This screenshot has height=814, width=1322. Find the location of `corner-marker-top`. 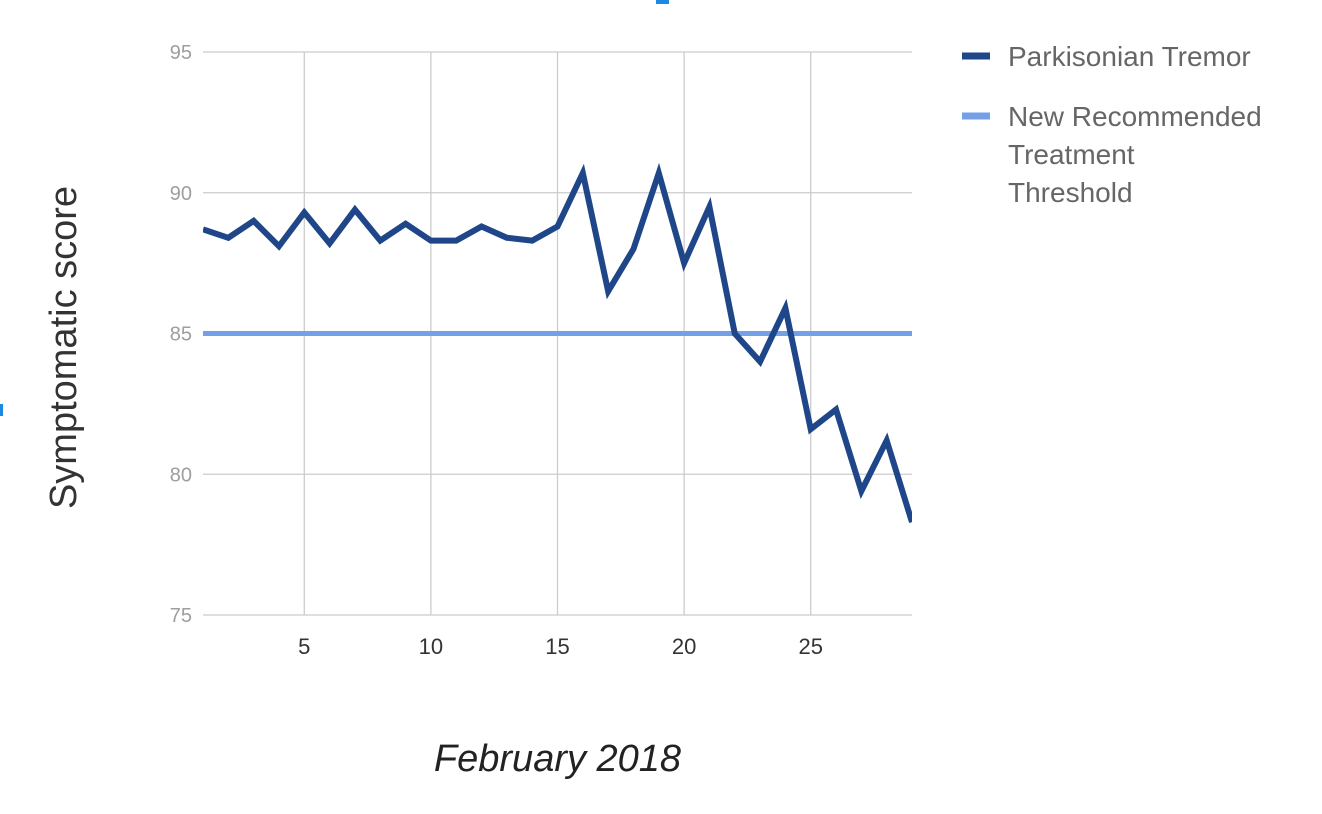

corner-marker-top is located at coordinates (662, 2).